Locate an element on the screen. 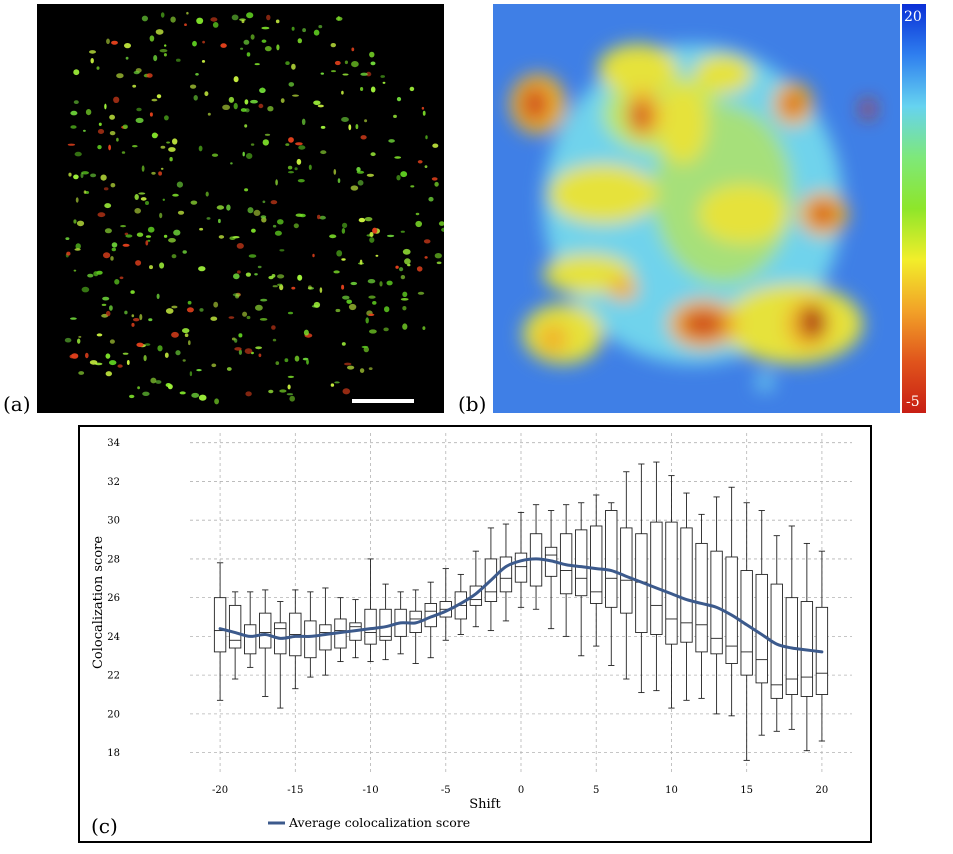 The width and height of the screenshot is (953, 854). x-tick-label: 0 is located at coordinates (521, 790).